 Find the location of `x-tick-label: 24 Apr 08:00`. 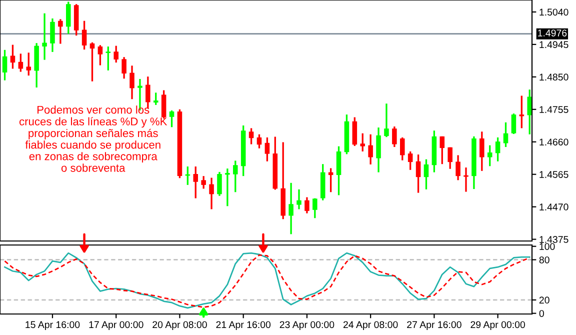

x-tick-label: 24 Apr 08:00 is located at coordinates (370, 325).